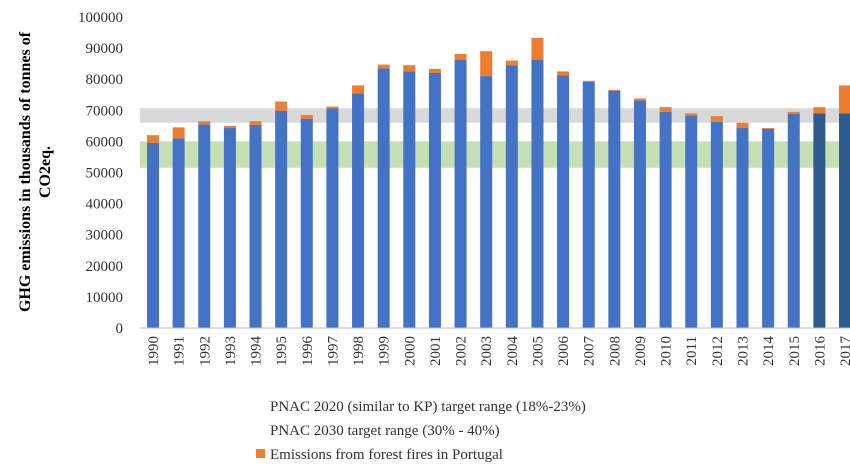 The image size is (850, 466). Describe the element at coordinates (308, 351) in the screenshot. I see `x-tick-label: 1996` at that location.